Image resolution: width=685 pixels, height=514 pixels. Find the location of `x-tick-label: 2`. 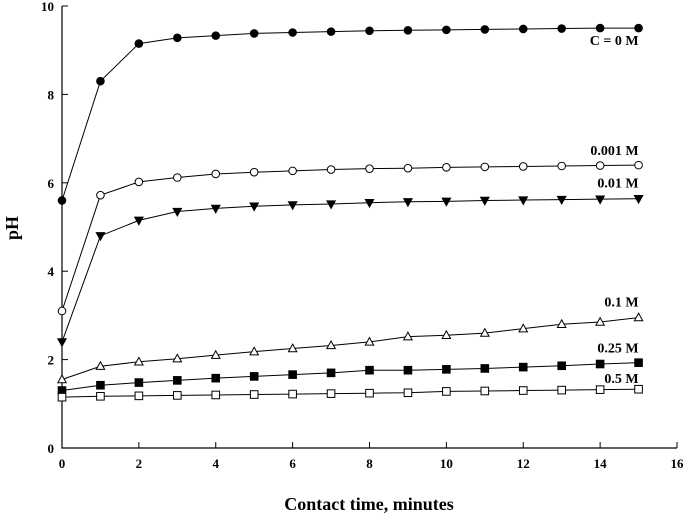

x-tick-label: 2 is located at coordinates (139, 463).